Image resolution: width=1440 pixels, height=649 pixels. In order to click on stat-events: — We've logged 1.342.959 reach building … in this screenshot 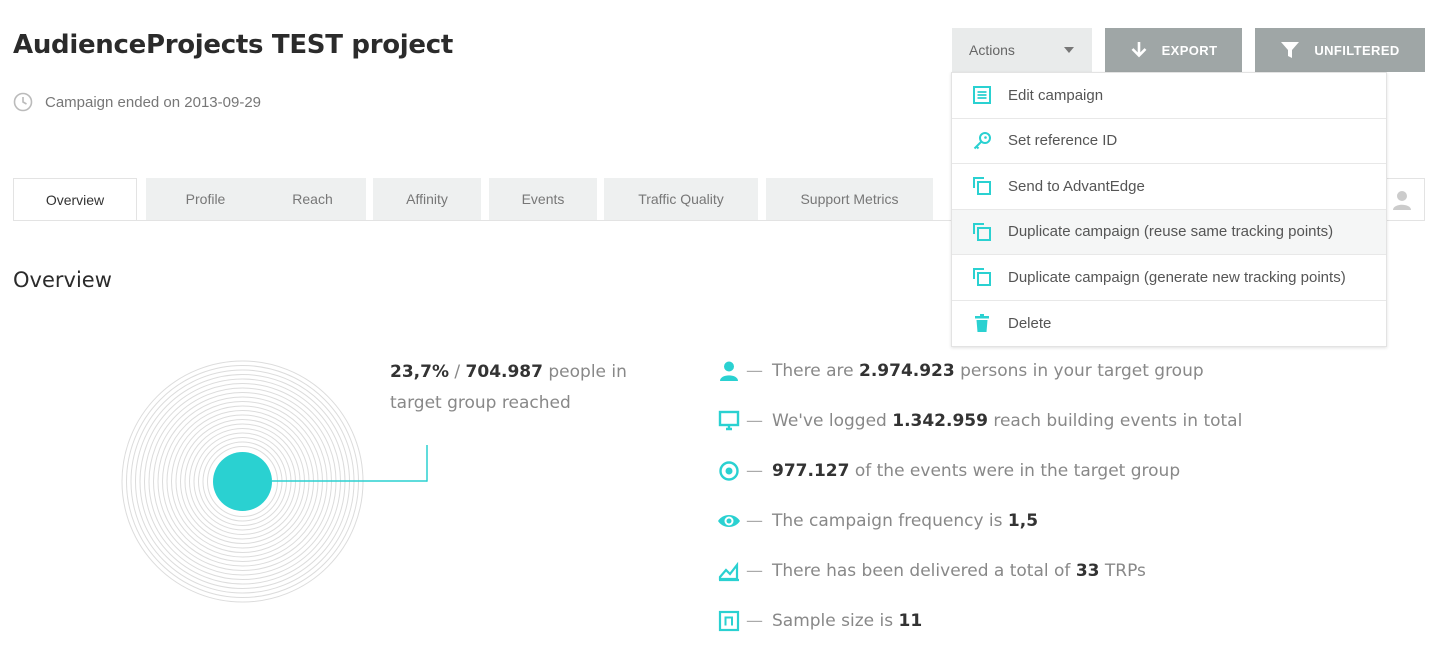, I will do `click(979, 421)`.